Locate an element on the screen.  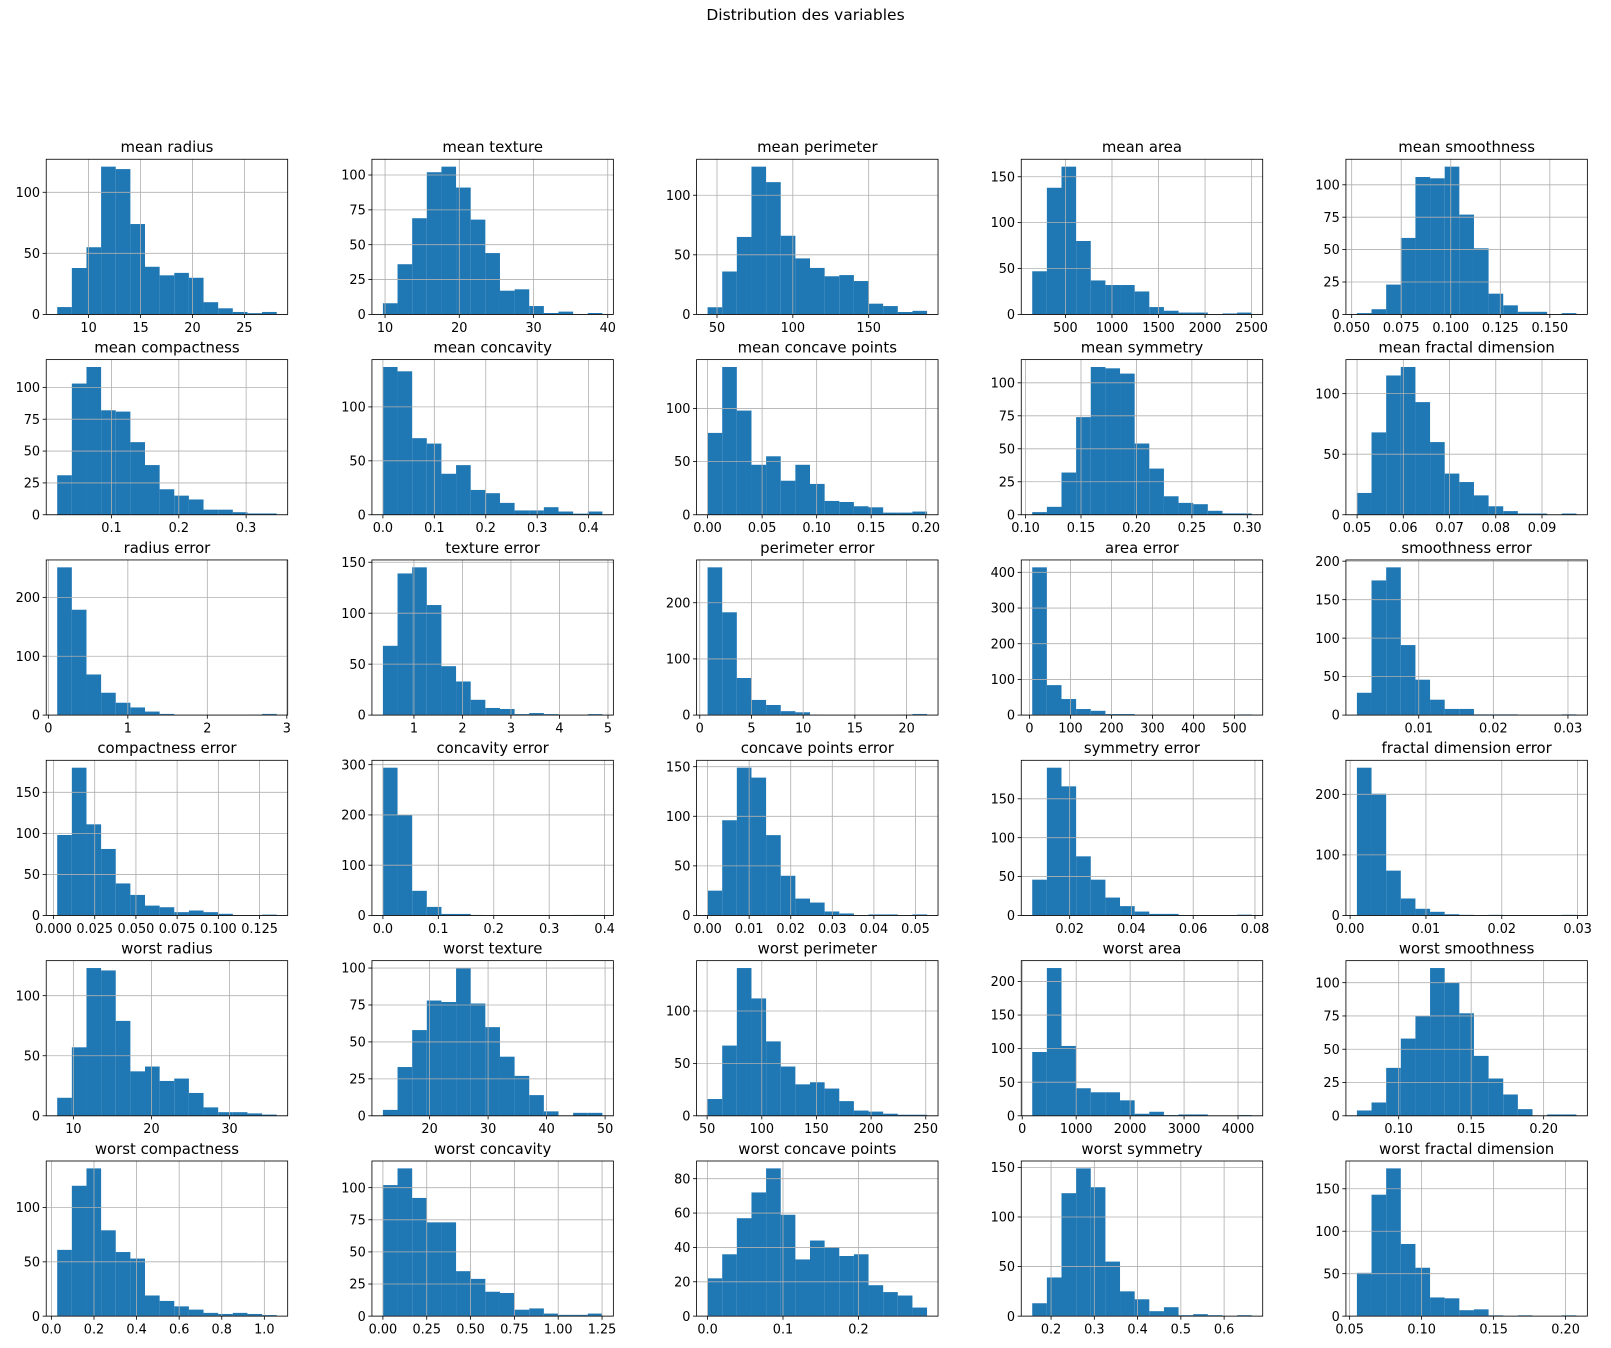
x-tick-label: 0.100 is located at coordinates (218, 929).